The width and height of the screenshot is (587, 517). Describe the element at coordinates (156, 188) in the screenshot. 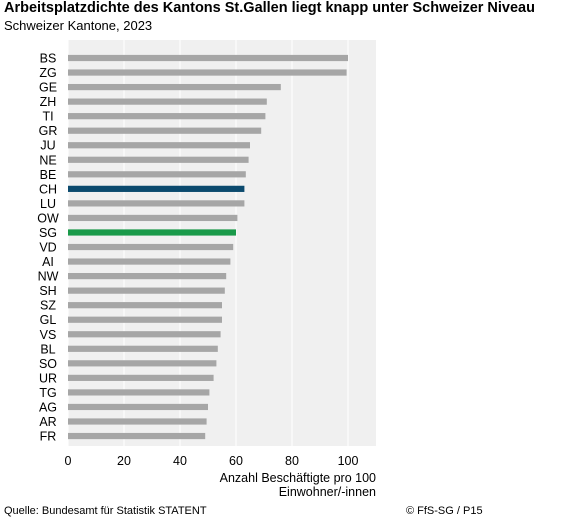

I see `bar-ch` at that location.